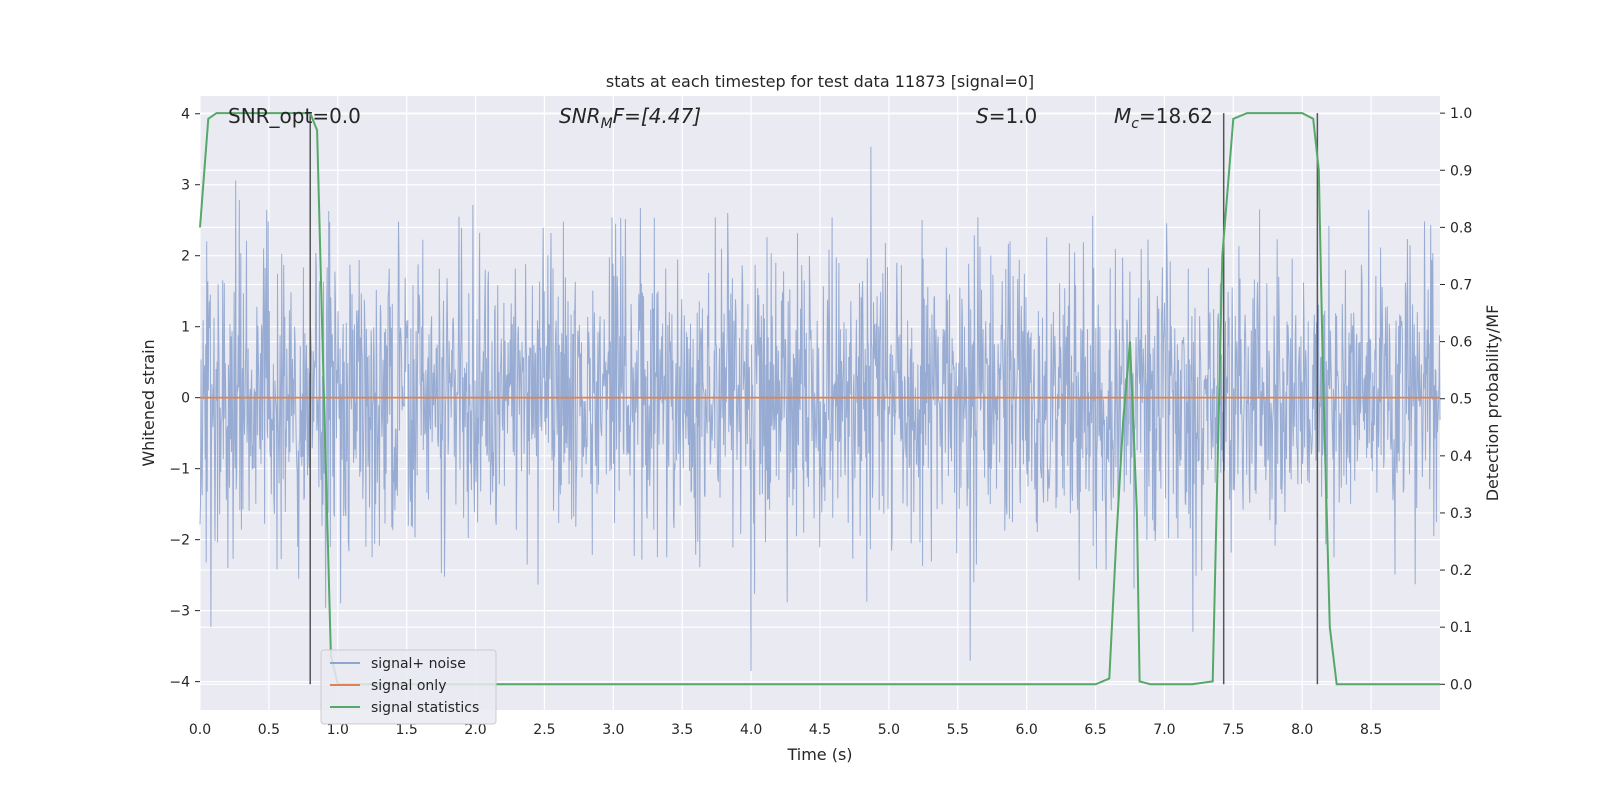 The height and width of the screenshot is (800, 1600). What do you see at coordinates (200, 730) in the screenshot?
I see `x-tick-label: 0.0` at bounding box center [200, 730].